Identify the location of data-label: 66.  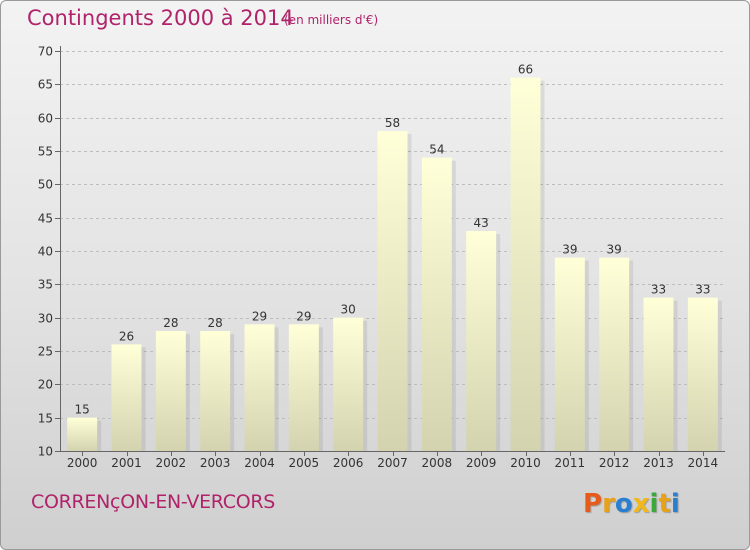
(525, 70).